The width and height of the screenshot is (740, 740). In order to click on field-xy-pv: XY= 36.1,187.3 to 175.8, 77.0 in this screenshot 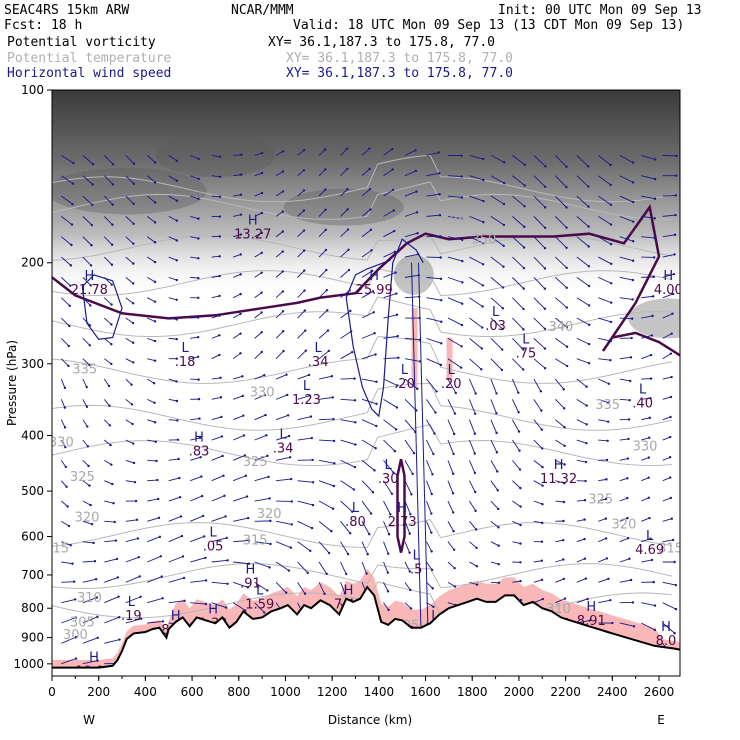, I will do `click(381, 42)`.